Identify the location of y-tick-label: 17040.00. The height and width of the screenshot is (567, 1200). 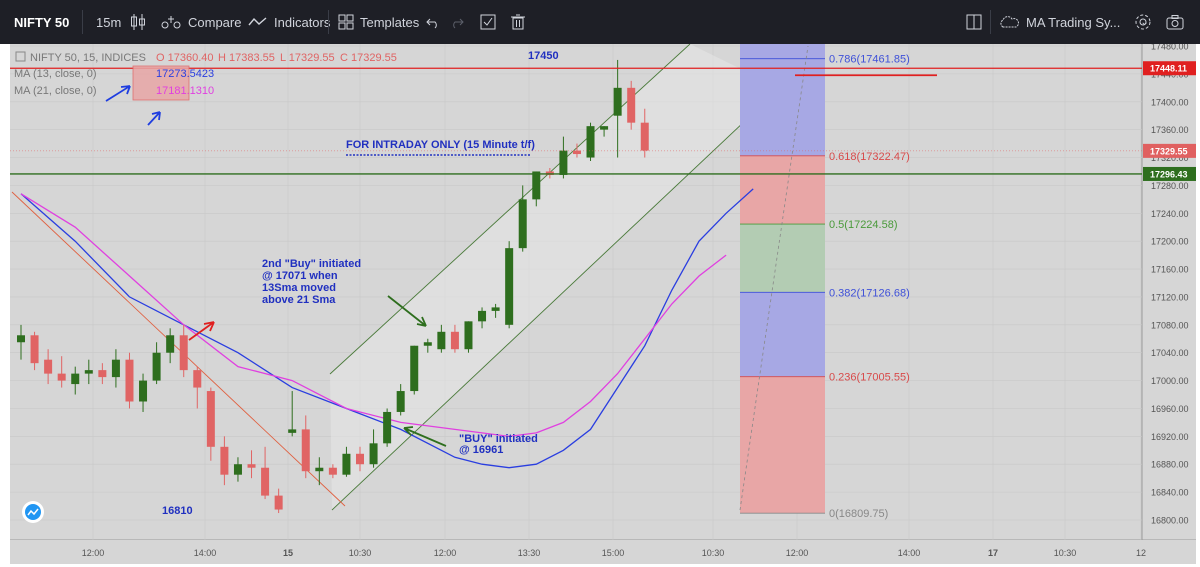
(1170, 353).